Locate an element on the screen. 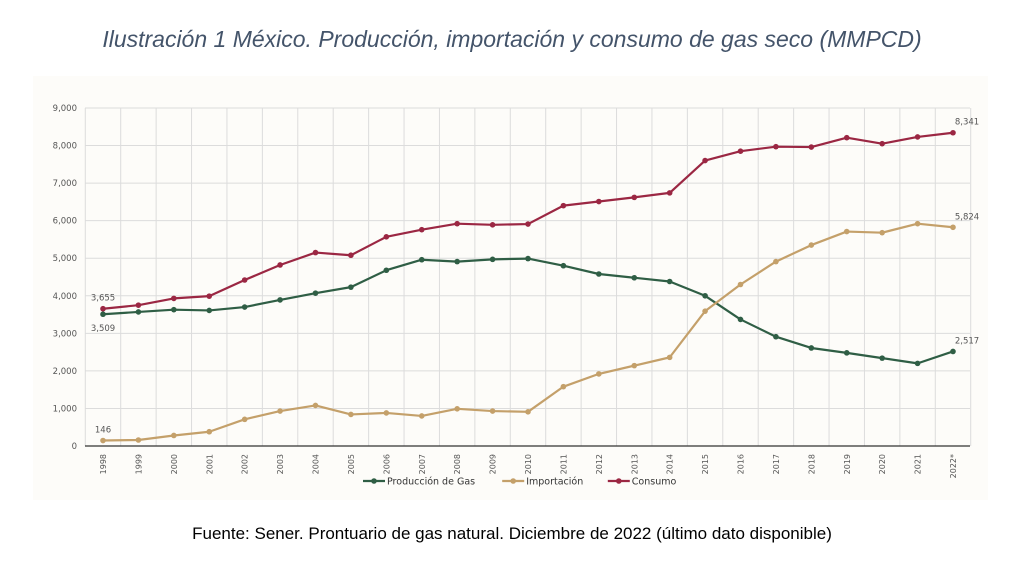  y-tick-label: 4,000 is located at coordinates (65, 297).